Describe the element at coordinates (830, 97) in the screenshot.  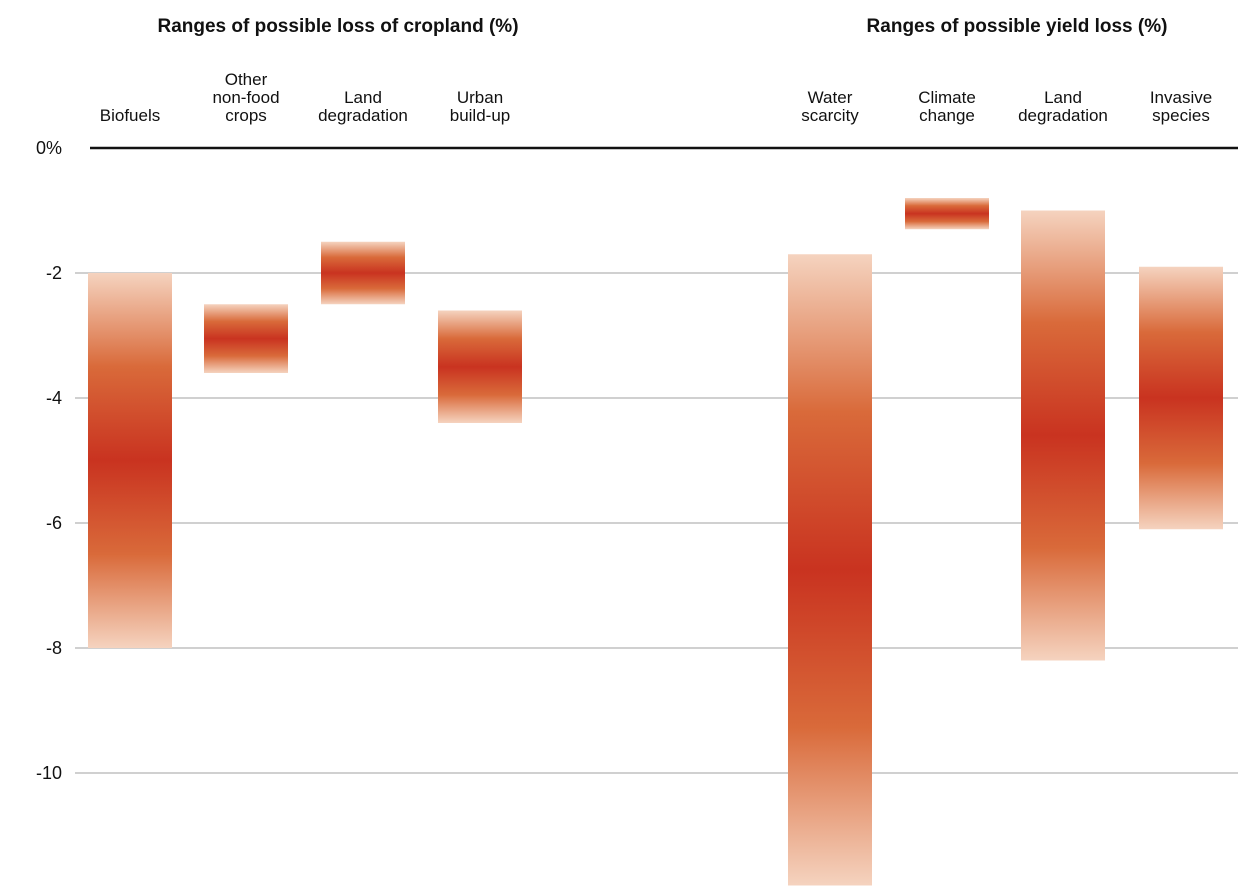
I see `category-label: Water` at that location.